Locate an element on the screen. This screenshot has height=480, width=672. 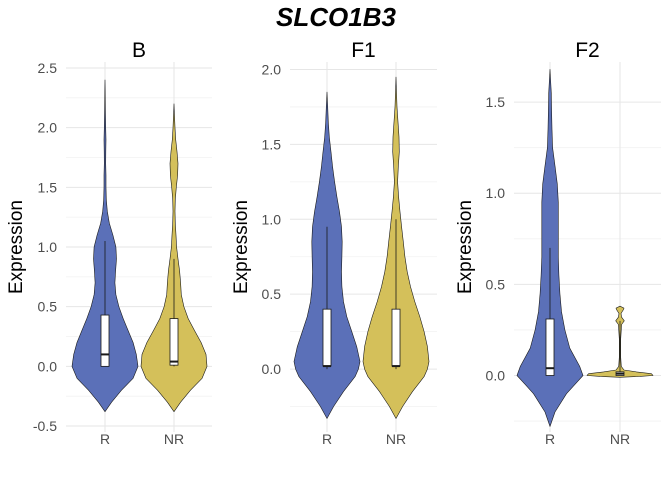
panel-title: F1 is located at coordinates (363, 50).